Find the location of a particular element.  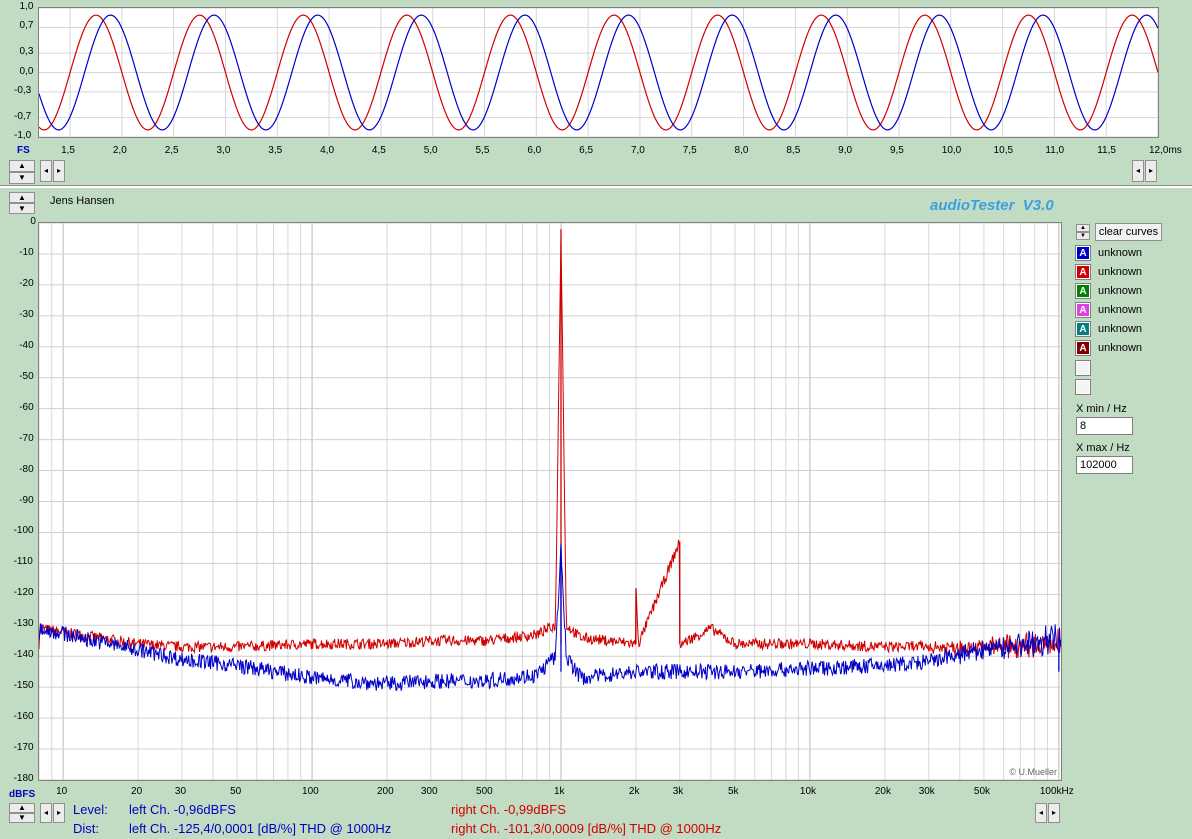

spectrum-y-tick: -170 is located at coordinates (23, 748).